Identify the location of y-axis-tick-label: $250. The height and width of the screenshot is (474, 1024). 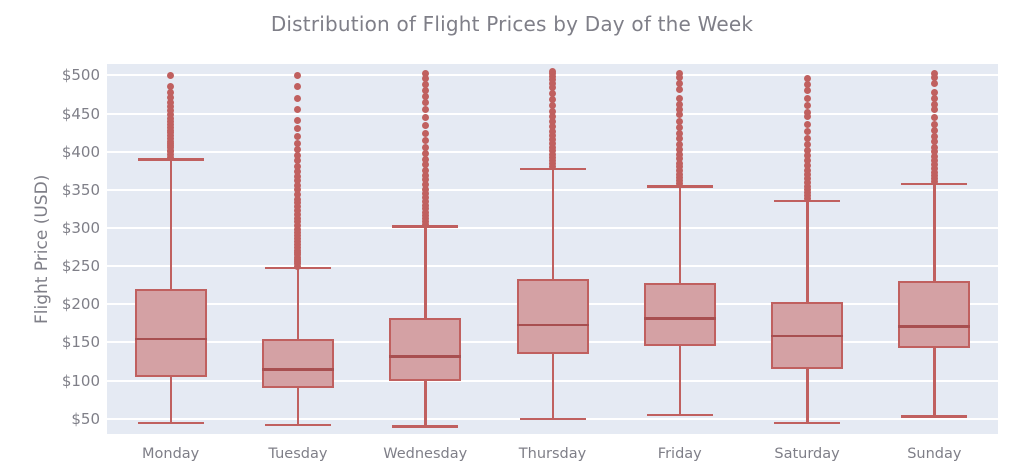
(80, 266).